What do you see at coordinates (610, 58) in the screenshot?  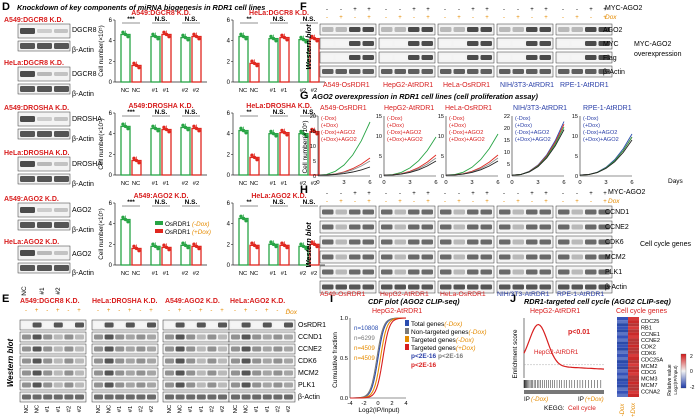 I see `svg-text: Flag` at bounding box center [610, 58].